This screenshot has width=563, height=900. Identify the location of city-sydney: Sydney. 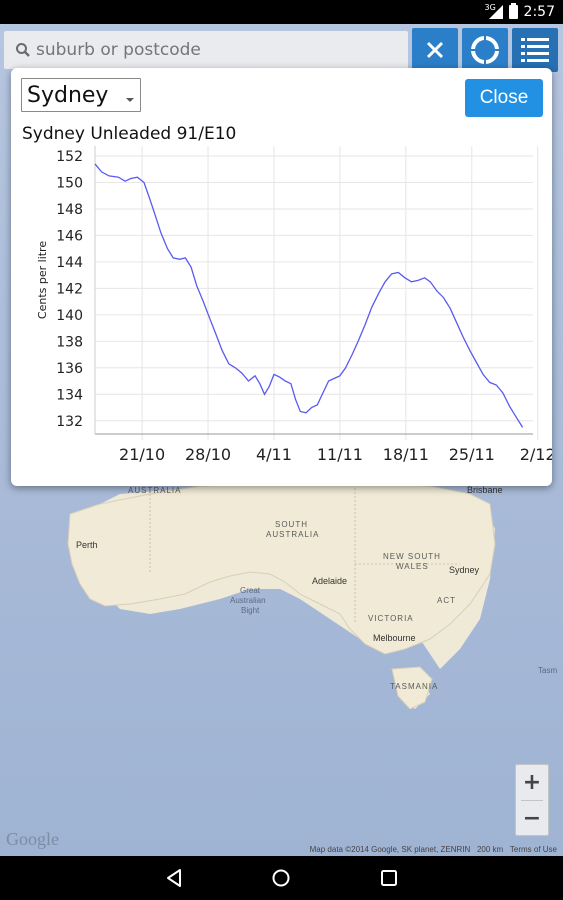
(464, 570).